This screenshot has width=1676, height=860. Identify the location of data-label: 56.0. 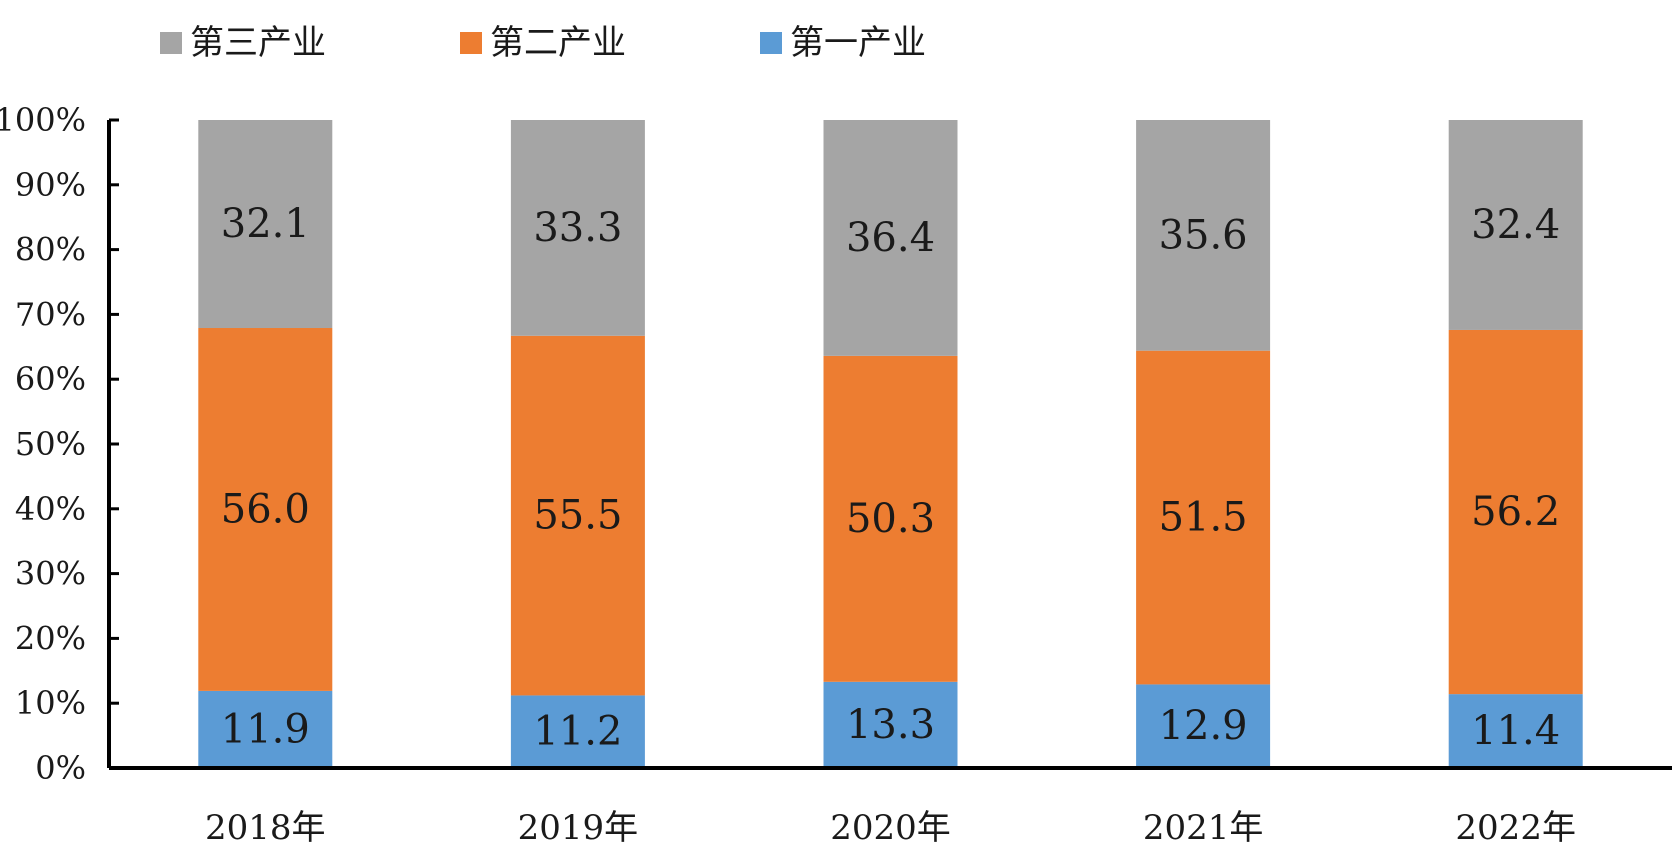
(265, 509).